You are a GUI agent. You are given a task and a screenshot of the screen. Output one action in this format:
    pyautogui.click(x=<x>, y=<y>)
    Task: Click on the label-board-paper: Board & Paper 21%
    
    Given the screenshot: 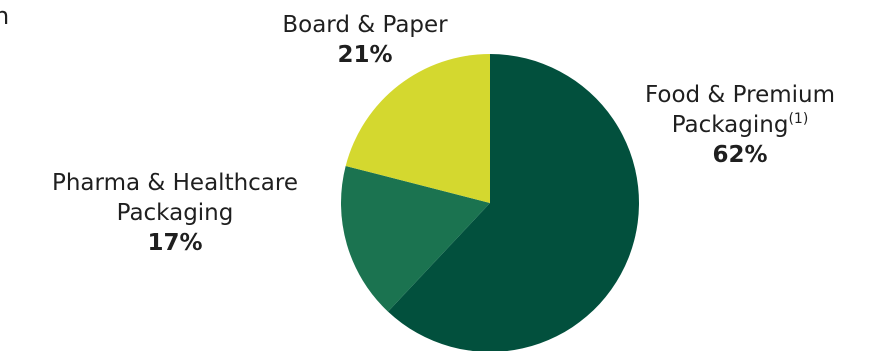 What is the action you would take?
    pyautogui.click(x=365, y=40)
    